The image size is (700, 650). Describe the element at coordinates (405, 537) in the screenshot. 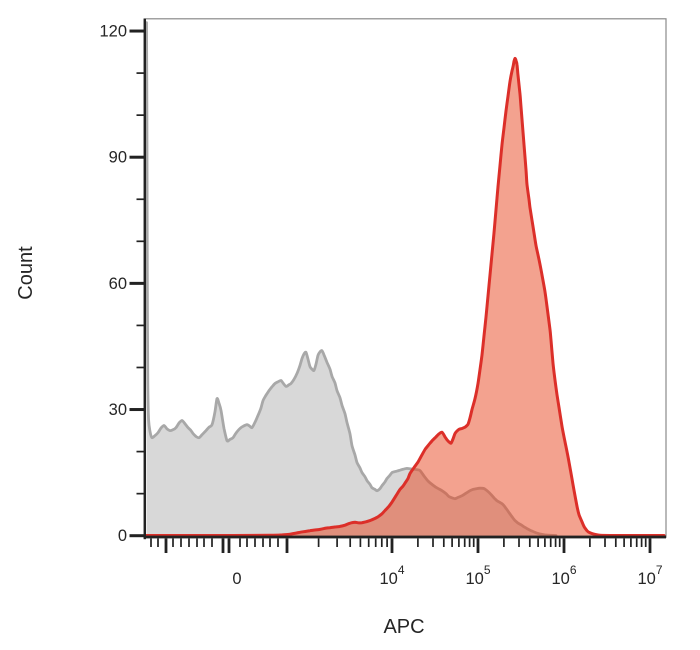

I see `x-axis-spine` at that location.